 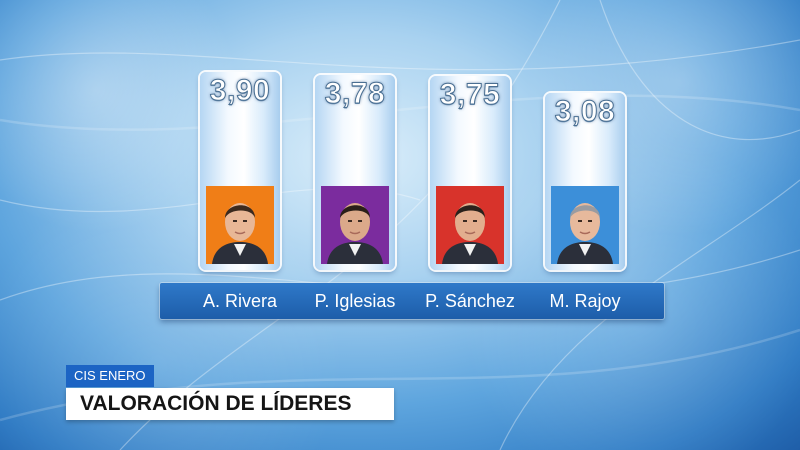 I want to click on candidate-name-label: A. Rivera, so click(x=240, y=301).